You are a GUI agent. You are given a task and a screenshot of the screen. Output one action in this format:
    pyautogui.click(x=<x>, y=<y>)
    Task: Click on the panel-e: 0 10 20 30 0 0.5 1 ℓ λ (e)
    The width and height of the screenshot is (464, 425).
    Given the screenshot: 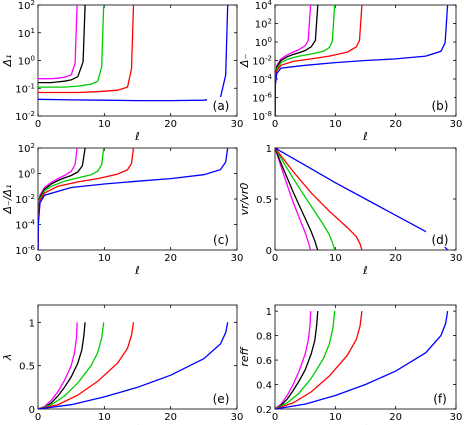 What is the action you would take?
    pyautogui.click(x=122, y=364)
    